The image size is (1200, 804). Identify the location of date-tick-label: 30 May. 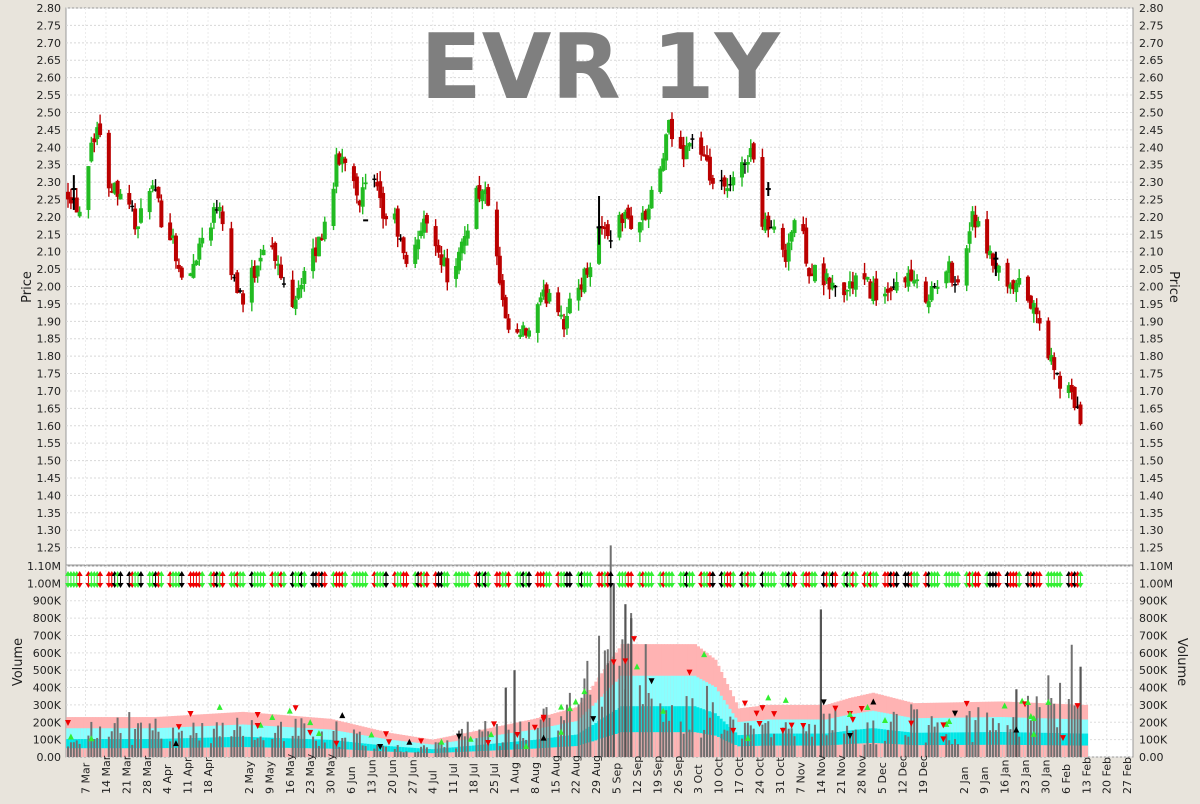
(331, 773).